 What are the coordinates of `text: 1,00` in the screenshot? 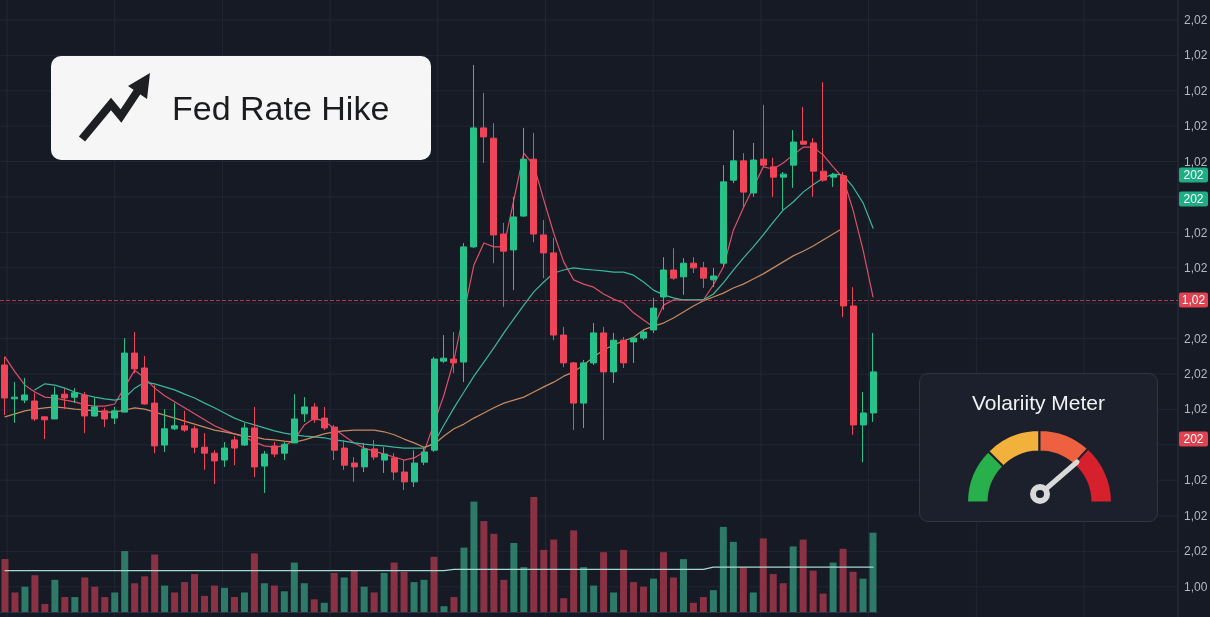 It's located at (1196, 587).